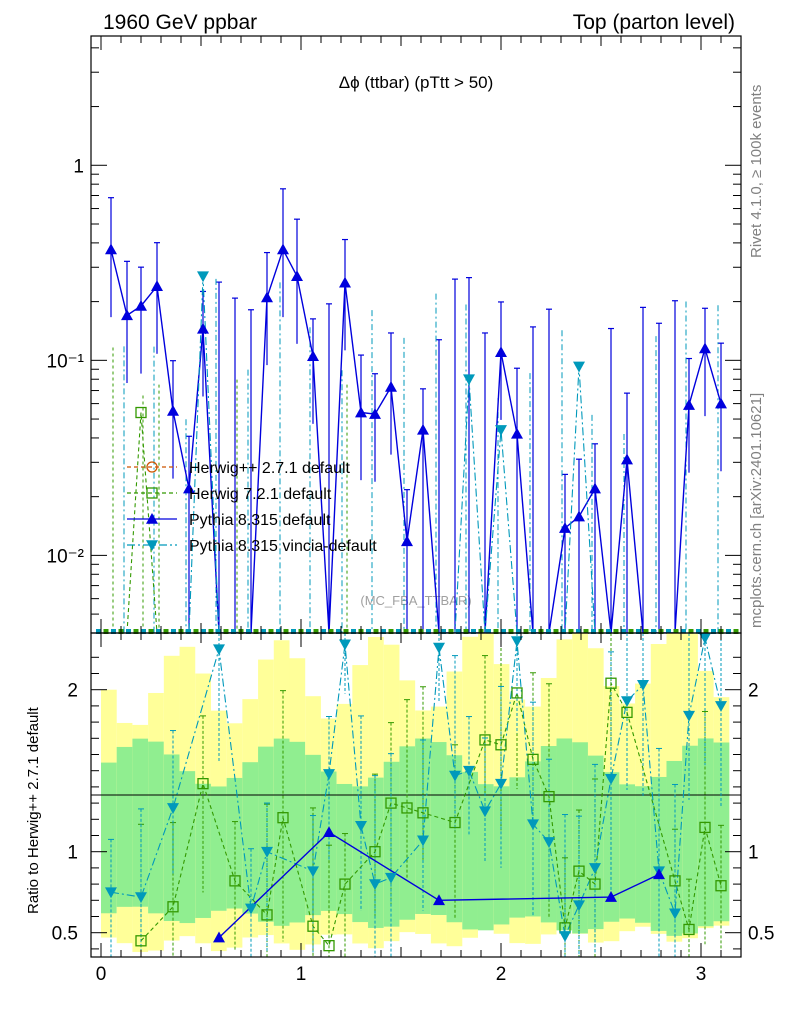 The height and width of the screenshot is (1029, 786). Describe the element at coordinates (415, 600) in the screenshot. I see `watermark: (MC_FBA_TTBAR)` at that location.